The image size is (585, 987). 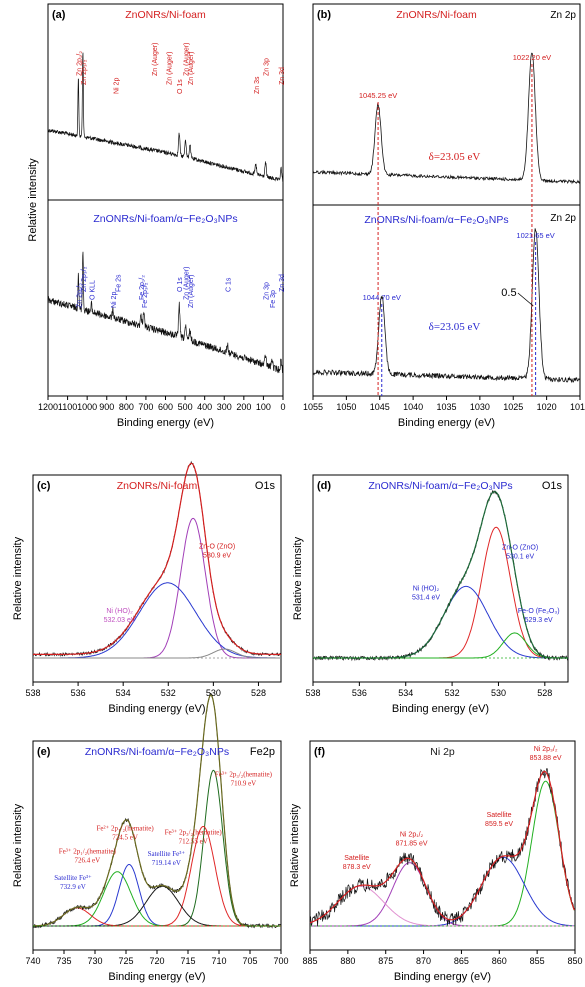 What do you see at coordinates (324, 486) in the screenshot?
I see `panel-d-letter: (d)` at bounding box center [324, 486].